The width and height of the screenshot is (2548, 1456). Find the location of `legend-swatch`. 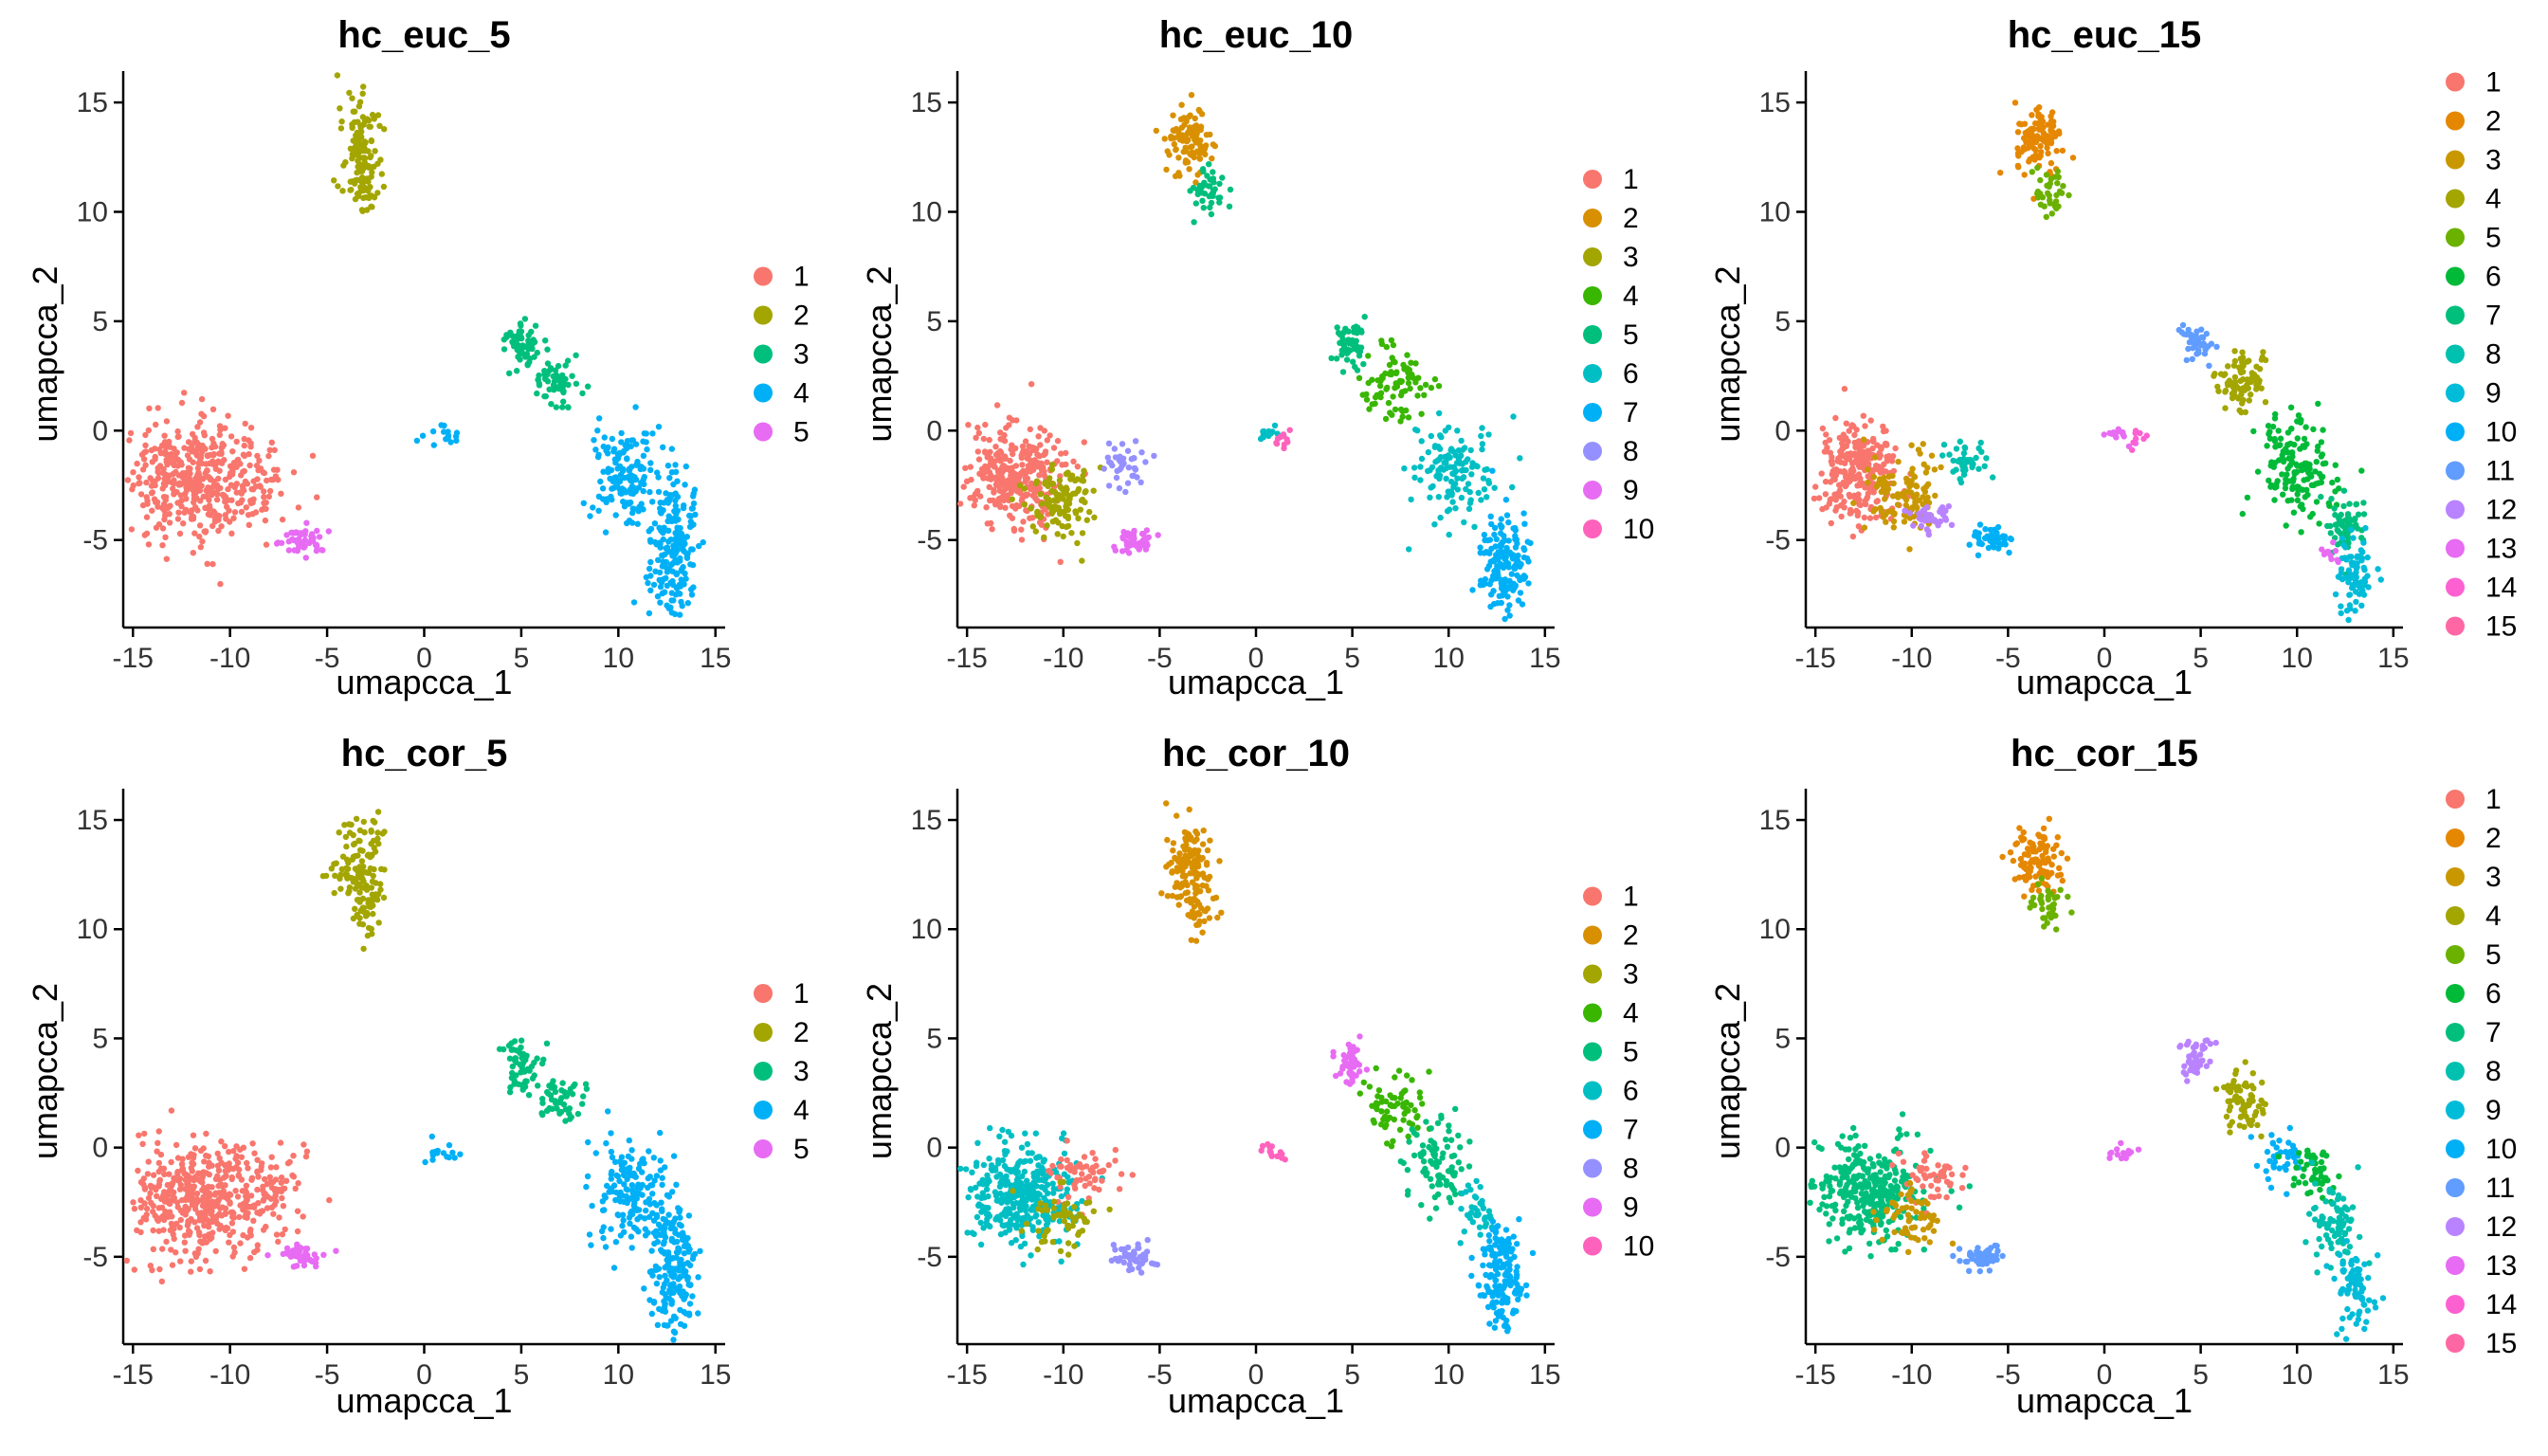

legend-swatch is located at coordinates (1592, 218).